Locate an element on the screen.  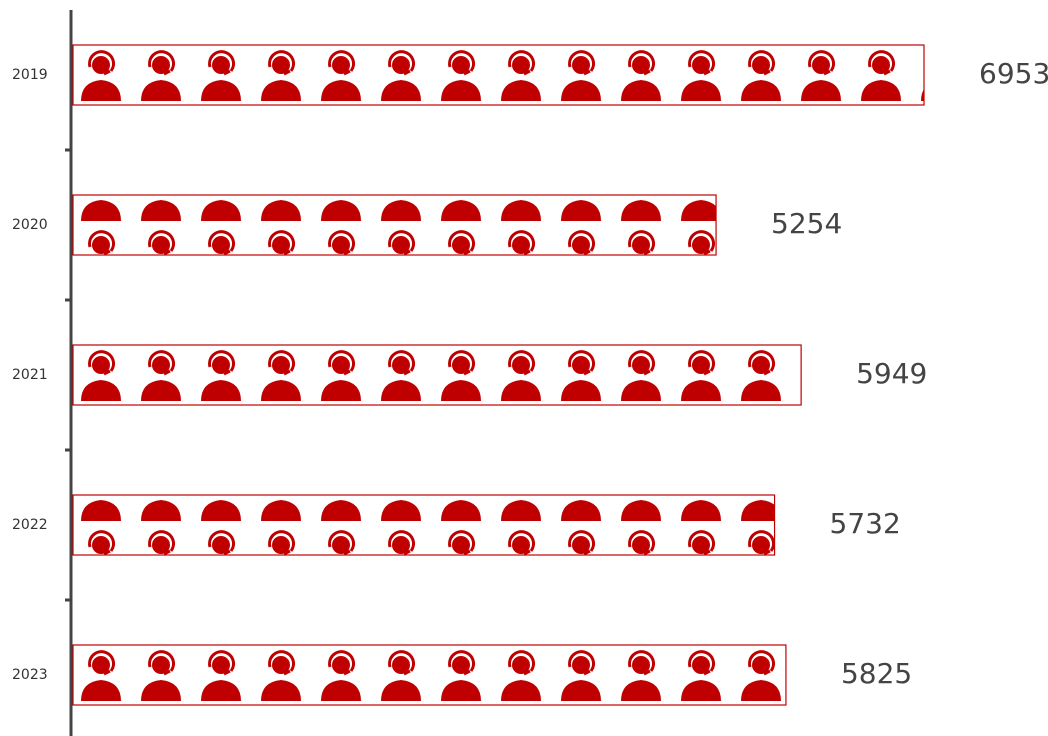
y-tick-label: 2021 is located at coordinates (30, 375).